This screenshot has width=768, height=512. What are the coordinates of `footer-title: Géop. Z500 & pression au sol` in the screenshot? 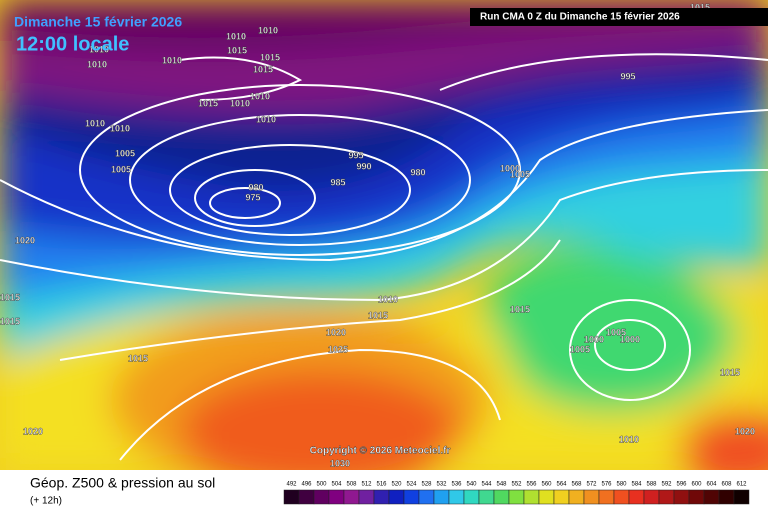 It's located at (122, 483).